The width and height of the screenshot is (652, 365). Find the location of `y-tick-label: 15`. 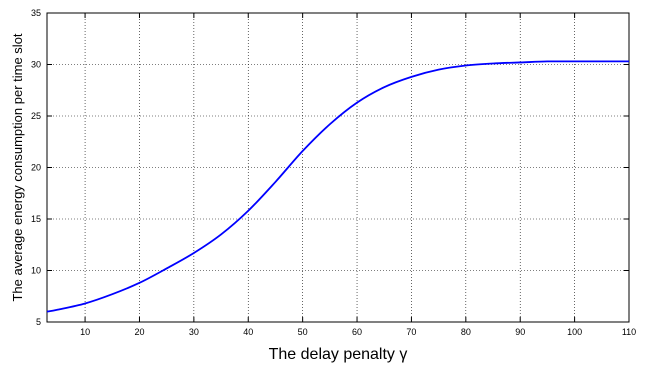

y-tick-label: 15 is located at coordinates (36, 219).